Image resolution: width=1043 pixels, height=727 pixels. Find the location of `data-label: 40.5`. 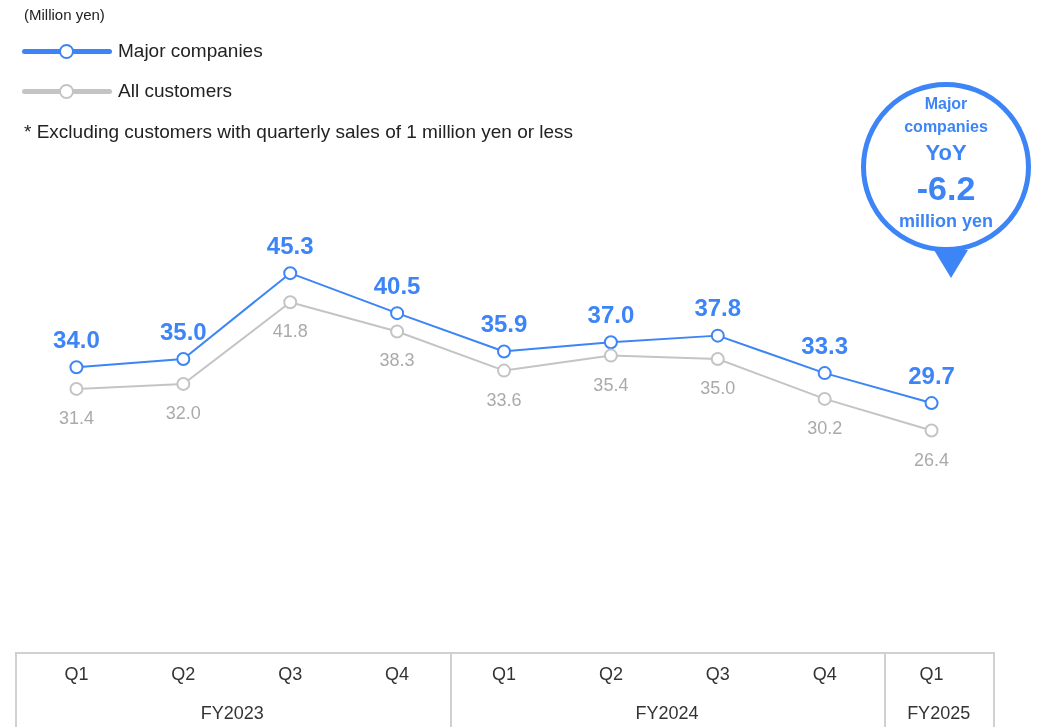

data-label: 40.5 is located at coordinates (397, 285).